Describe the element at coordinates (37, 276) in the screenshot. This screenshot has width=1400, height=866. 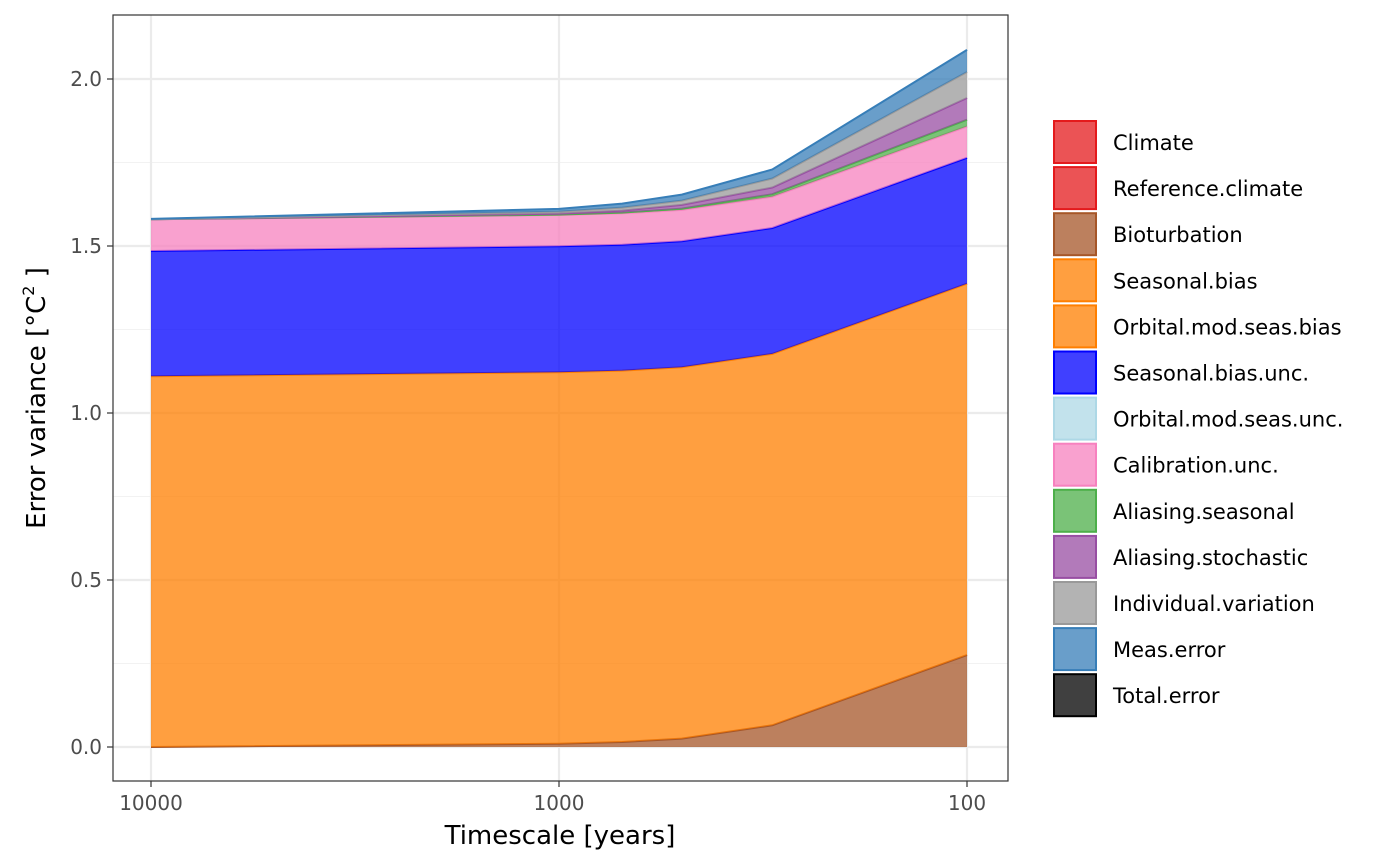
I see `y-axis-title-suffix: ]` at that location.